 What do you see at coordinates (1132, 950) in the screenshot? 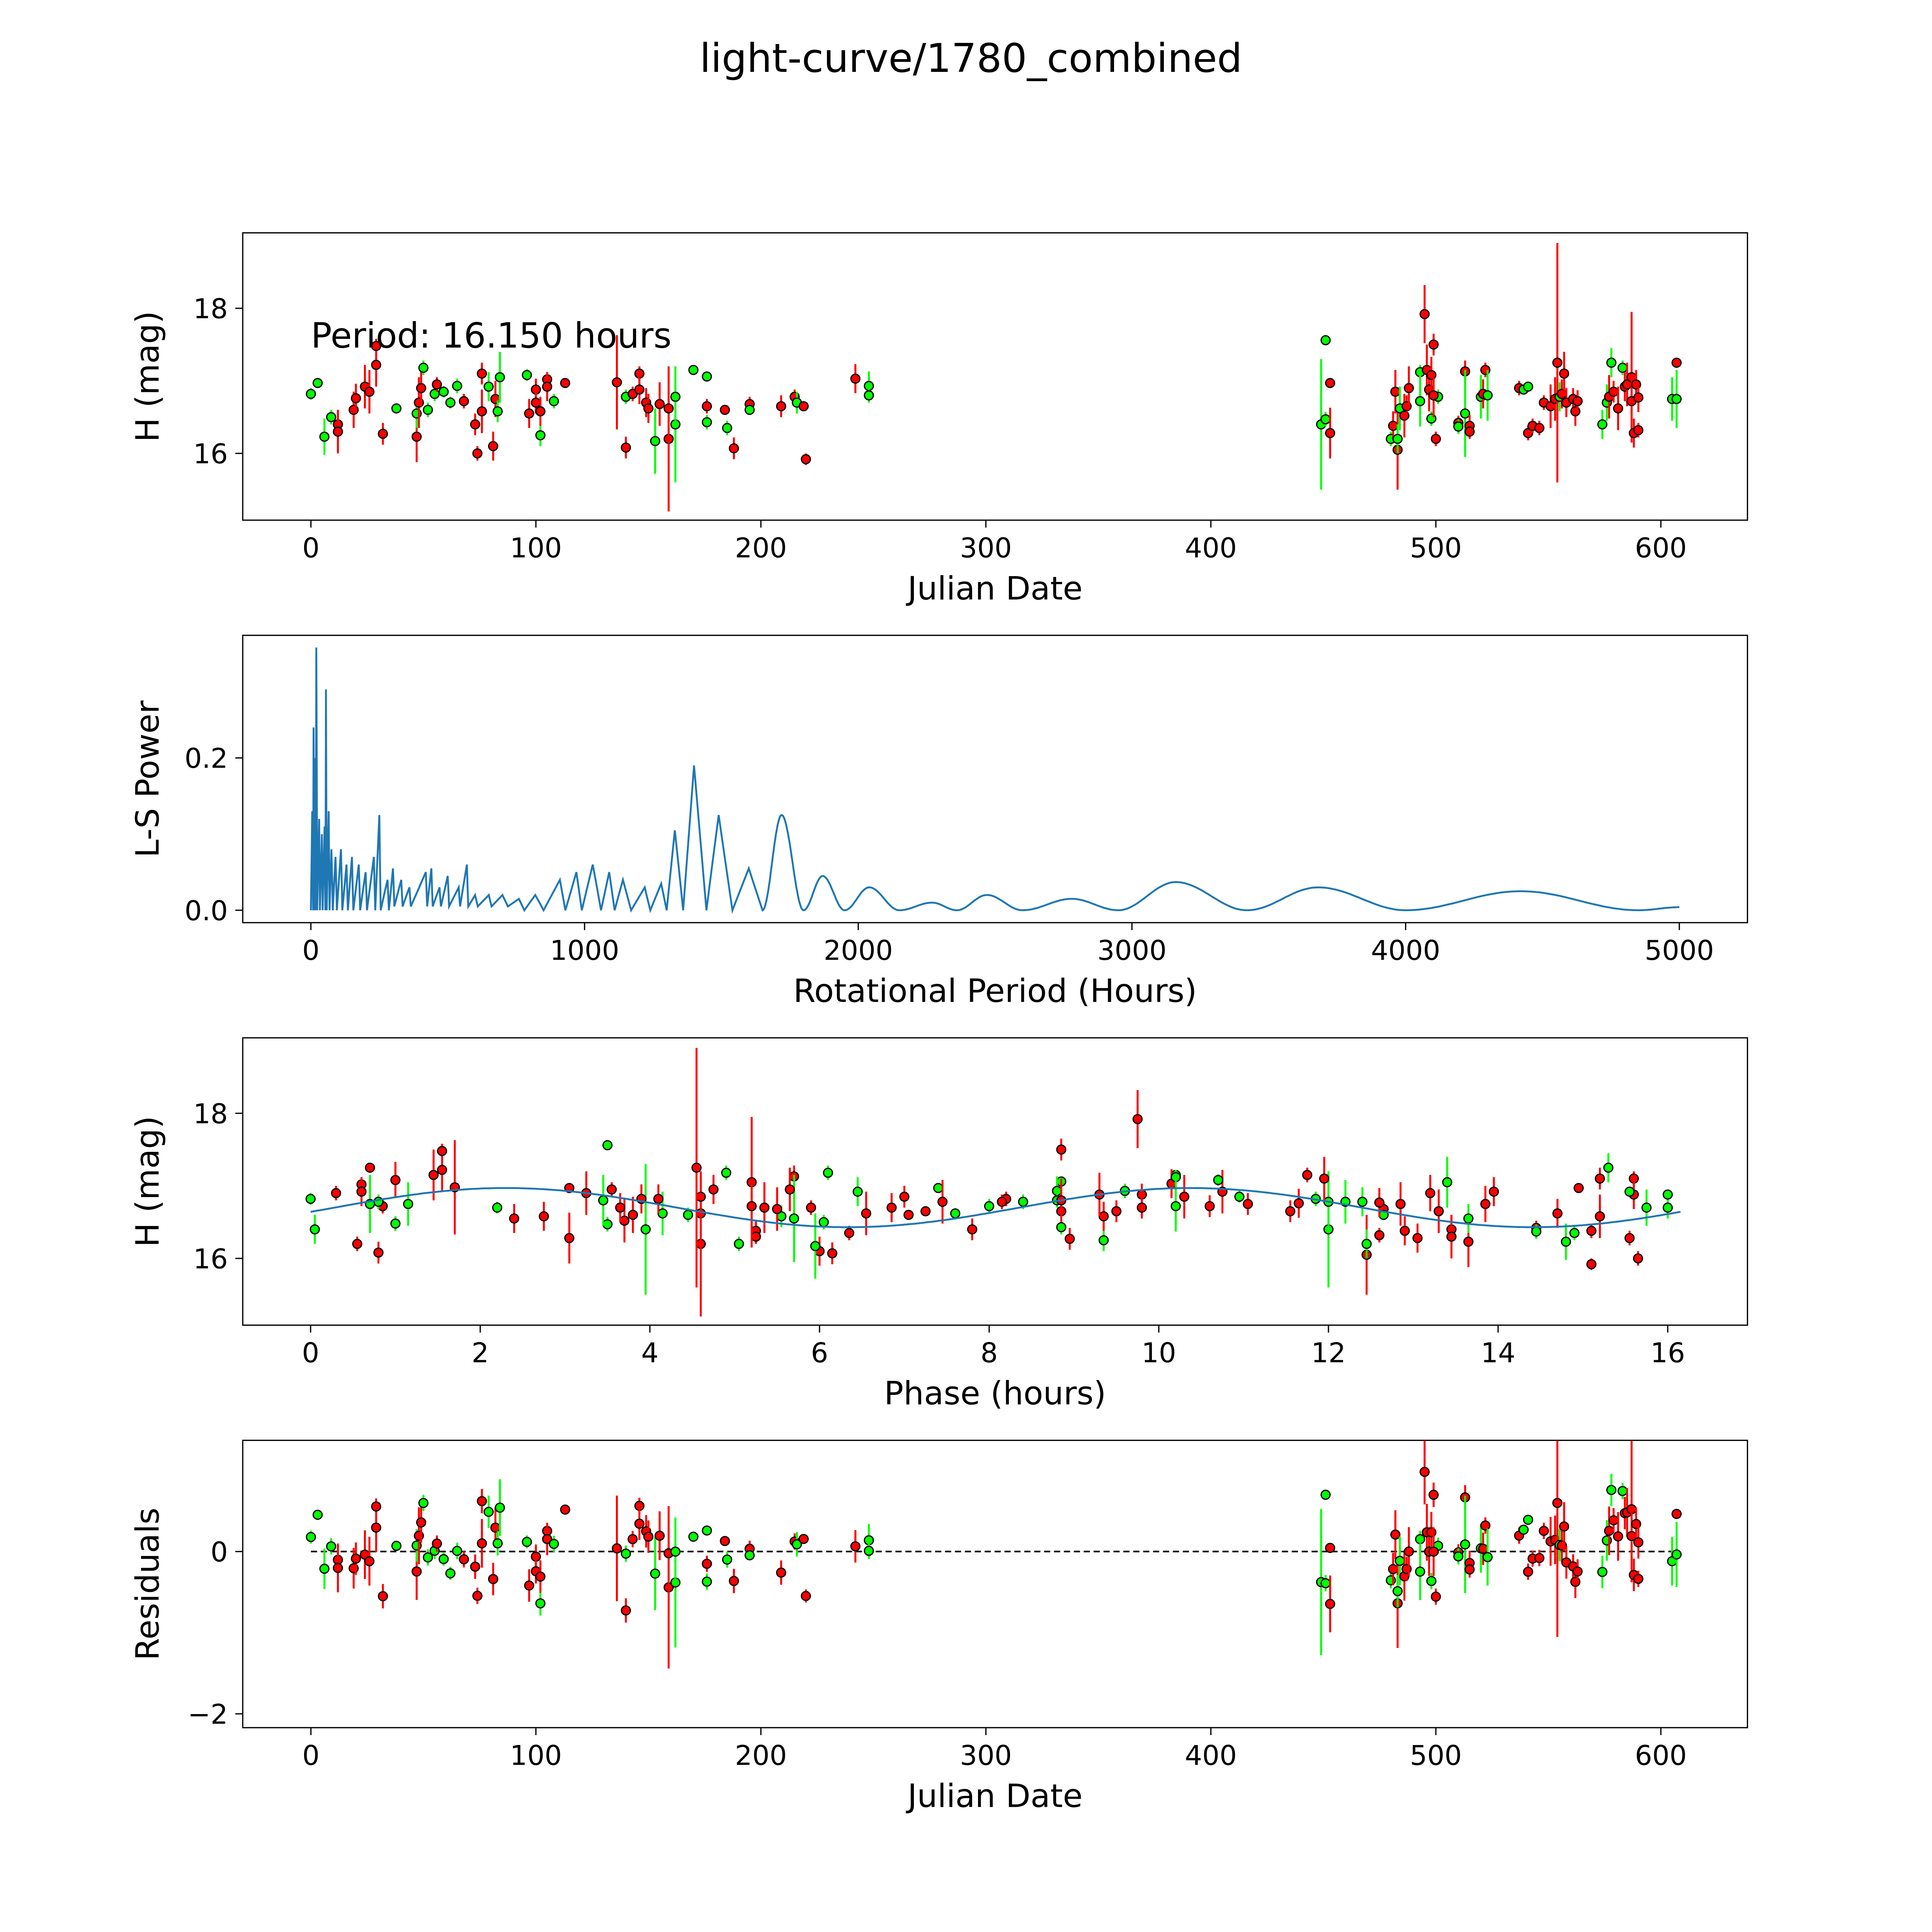
I see `x-tick-label: 3000` at bounding box center [1132, 950].